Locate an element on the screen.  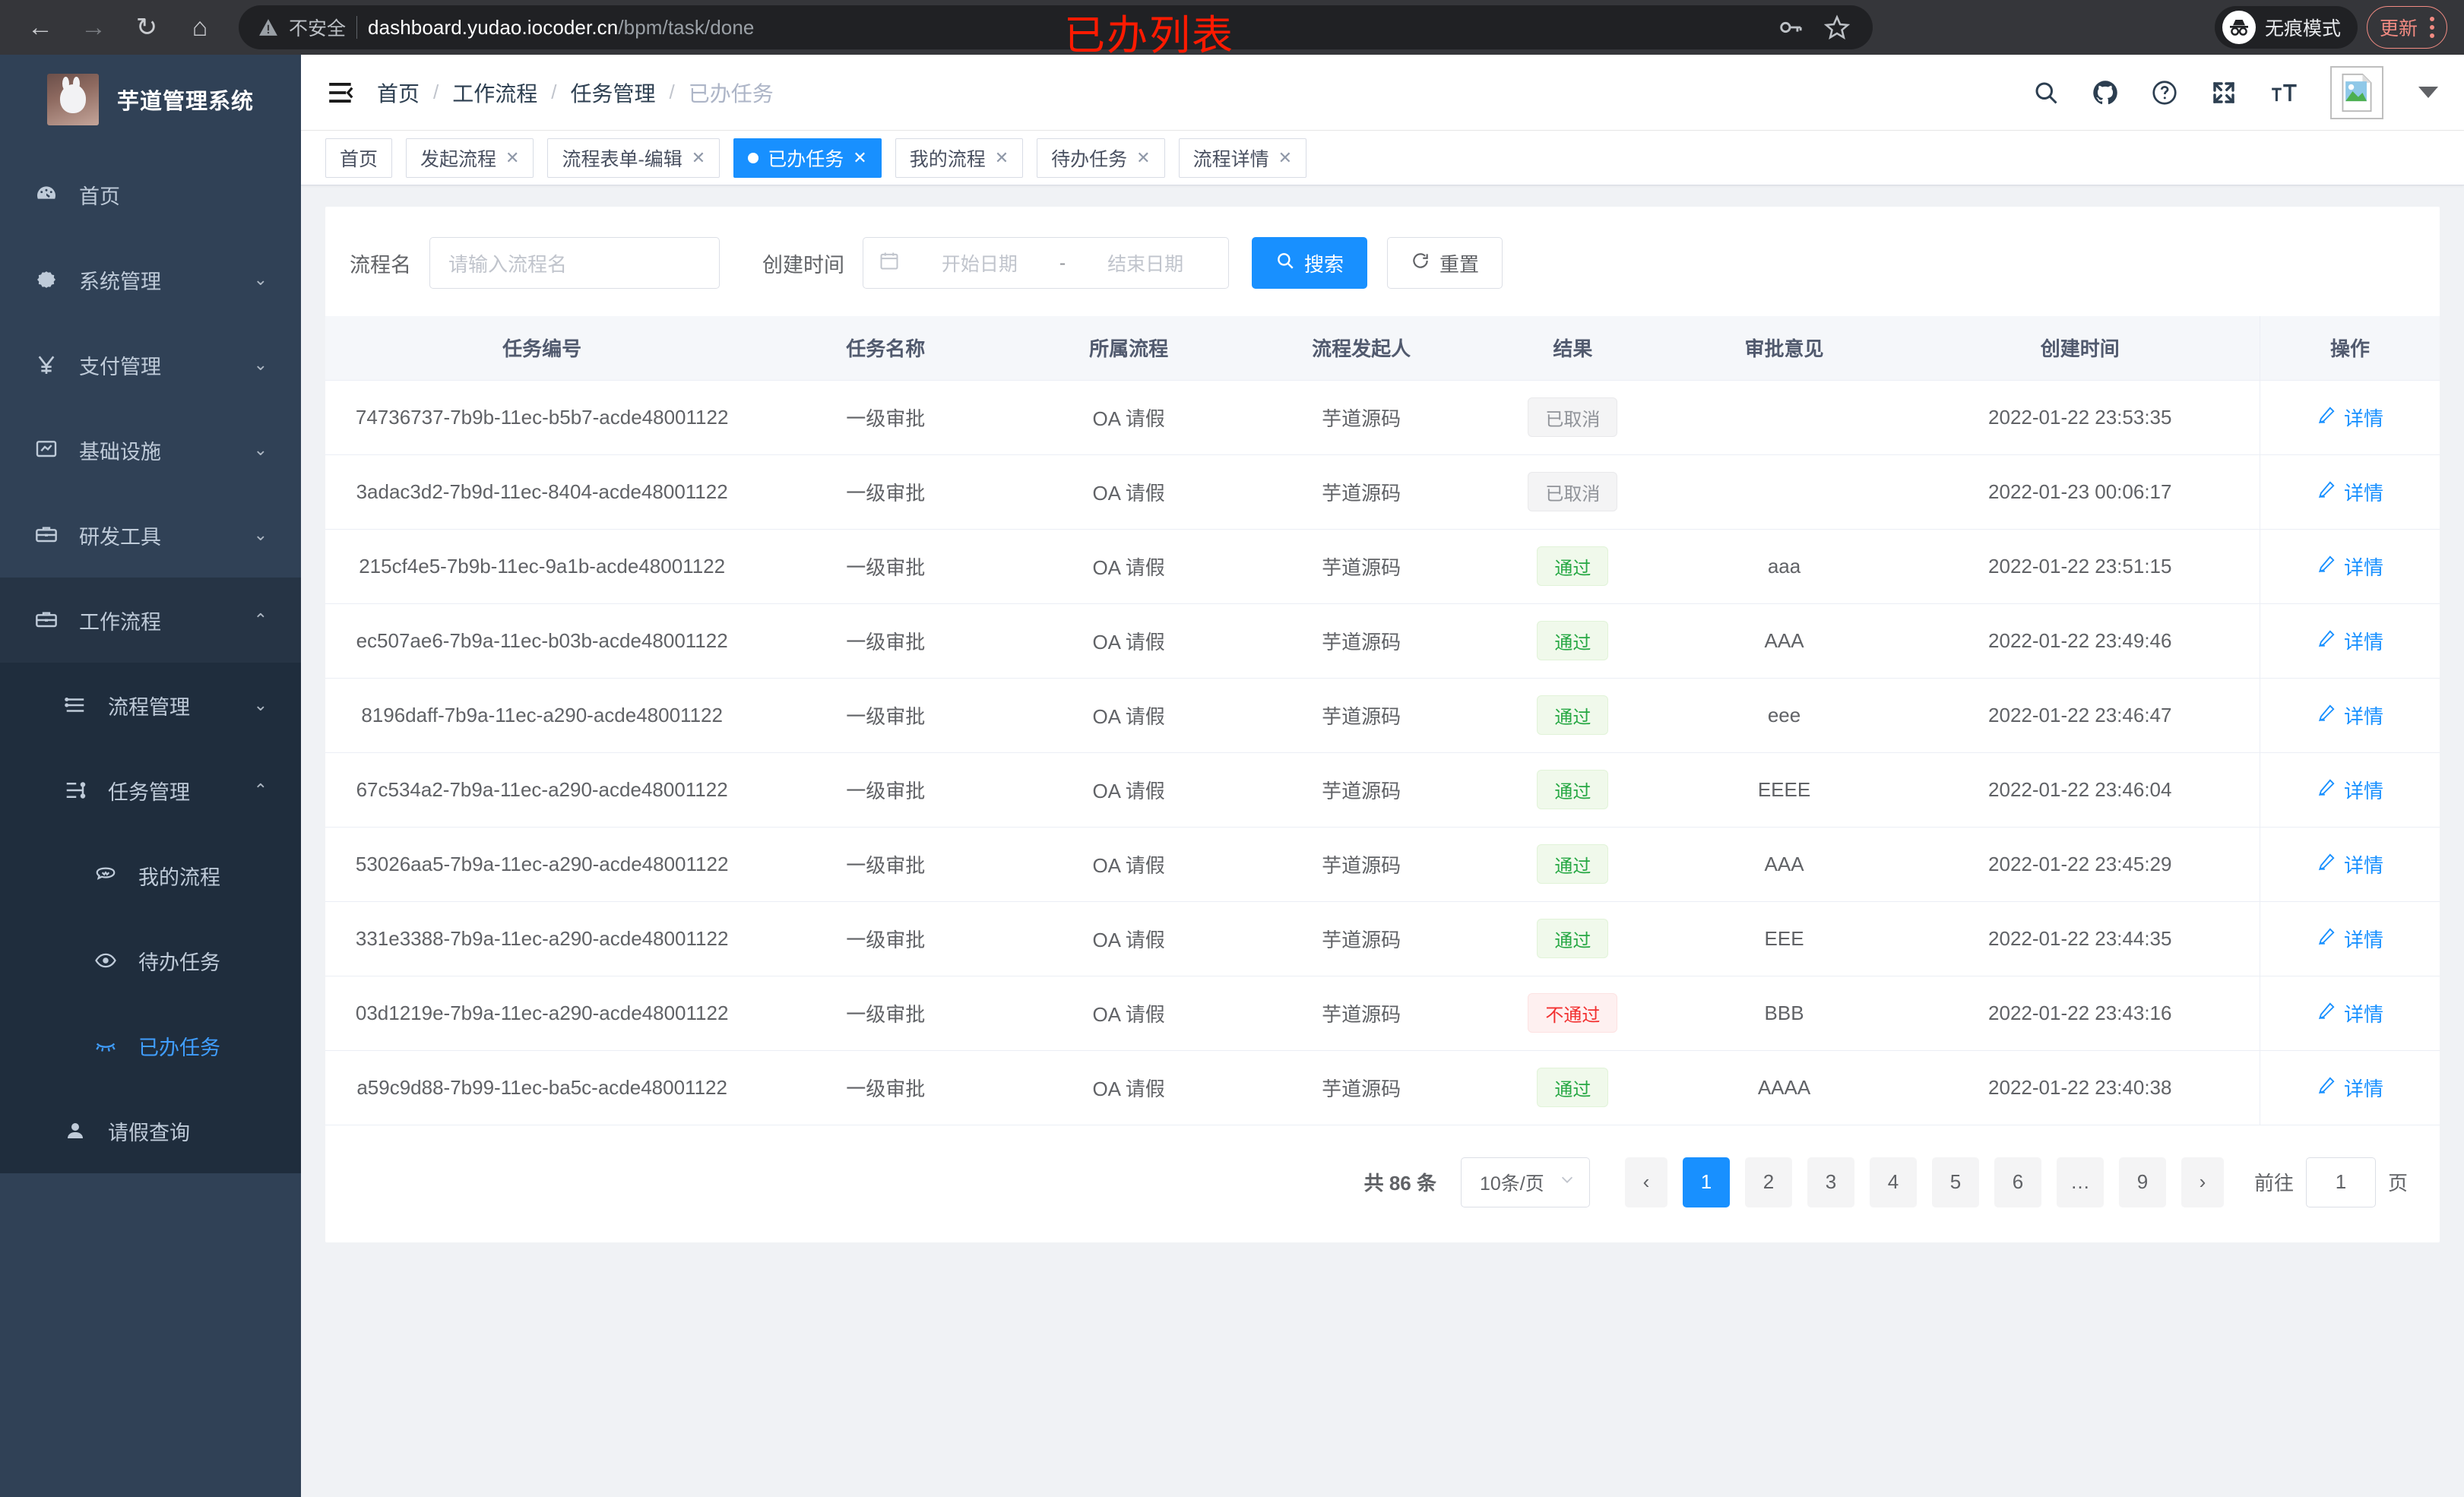
cell-process: OA 请假 is located at coordinates (1129, 566).